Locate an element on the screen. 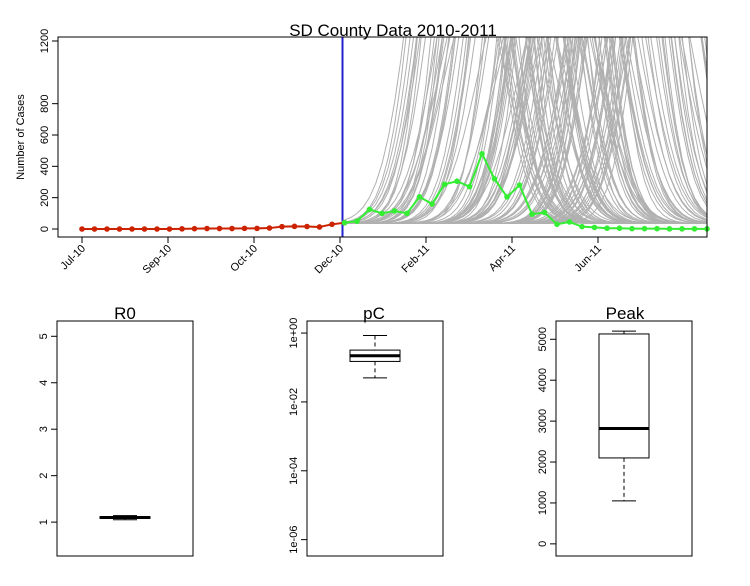 This screenshot has width=750, height=586. pc-boxplot-title: pC is located at coordinates (374, 313).